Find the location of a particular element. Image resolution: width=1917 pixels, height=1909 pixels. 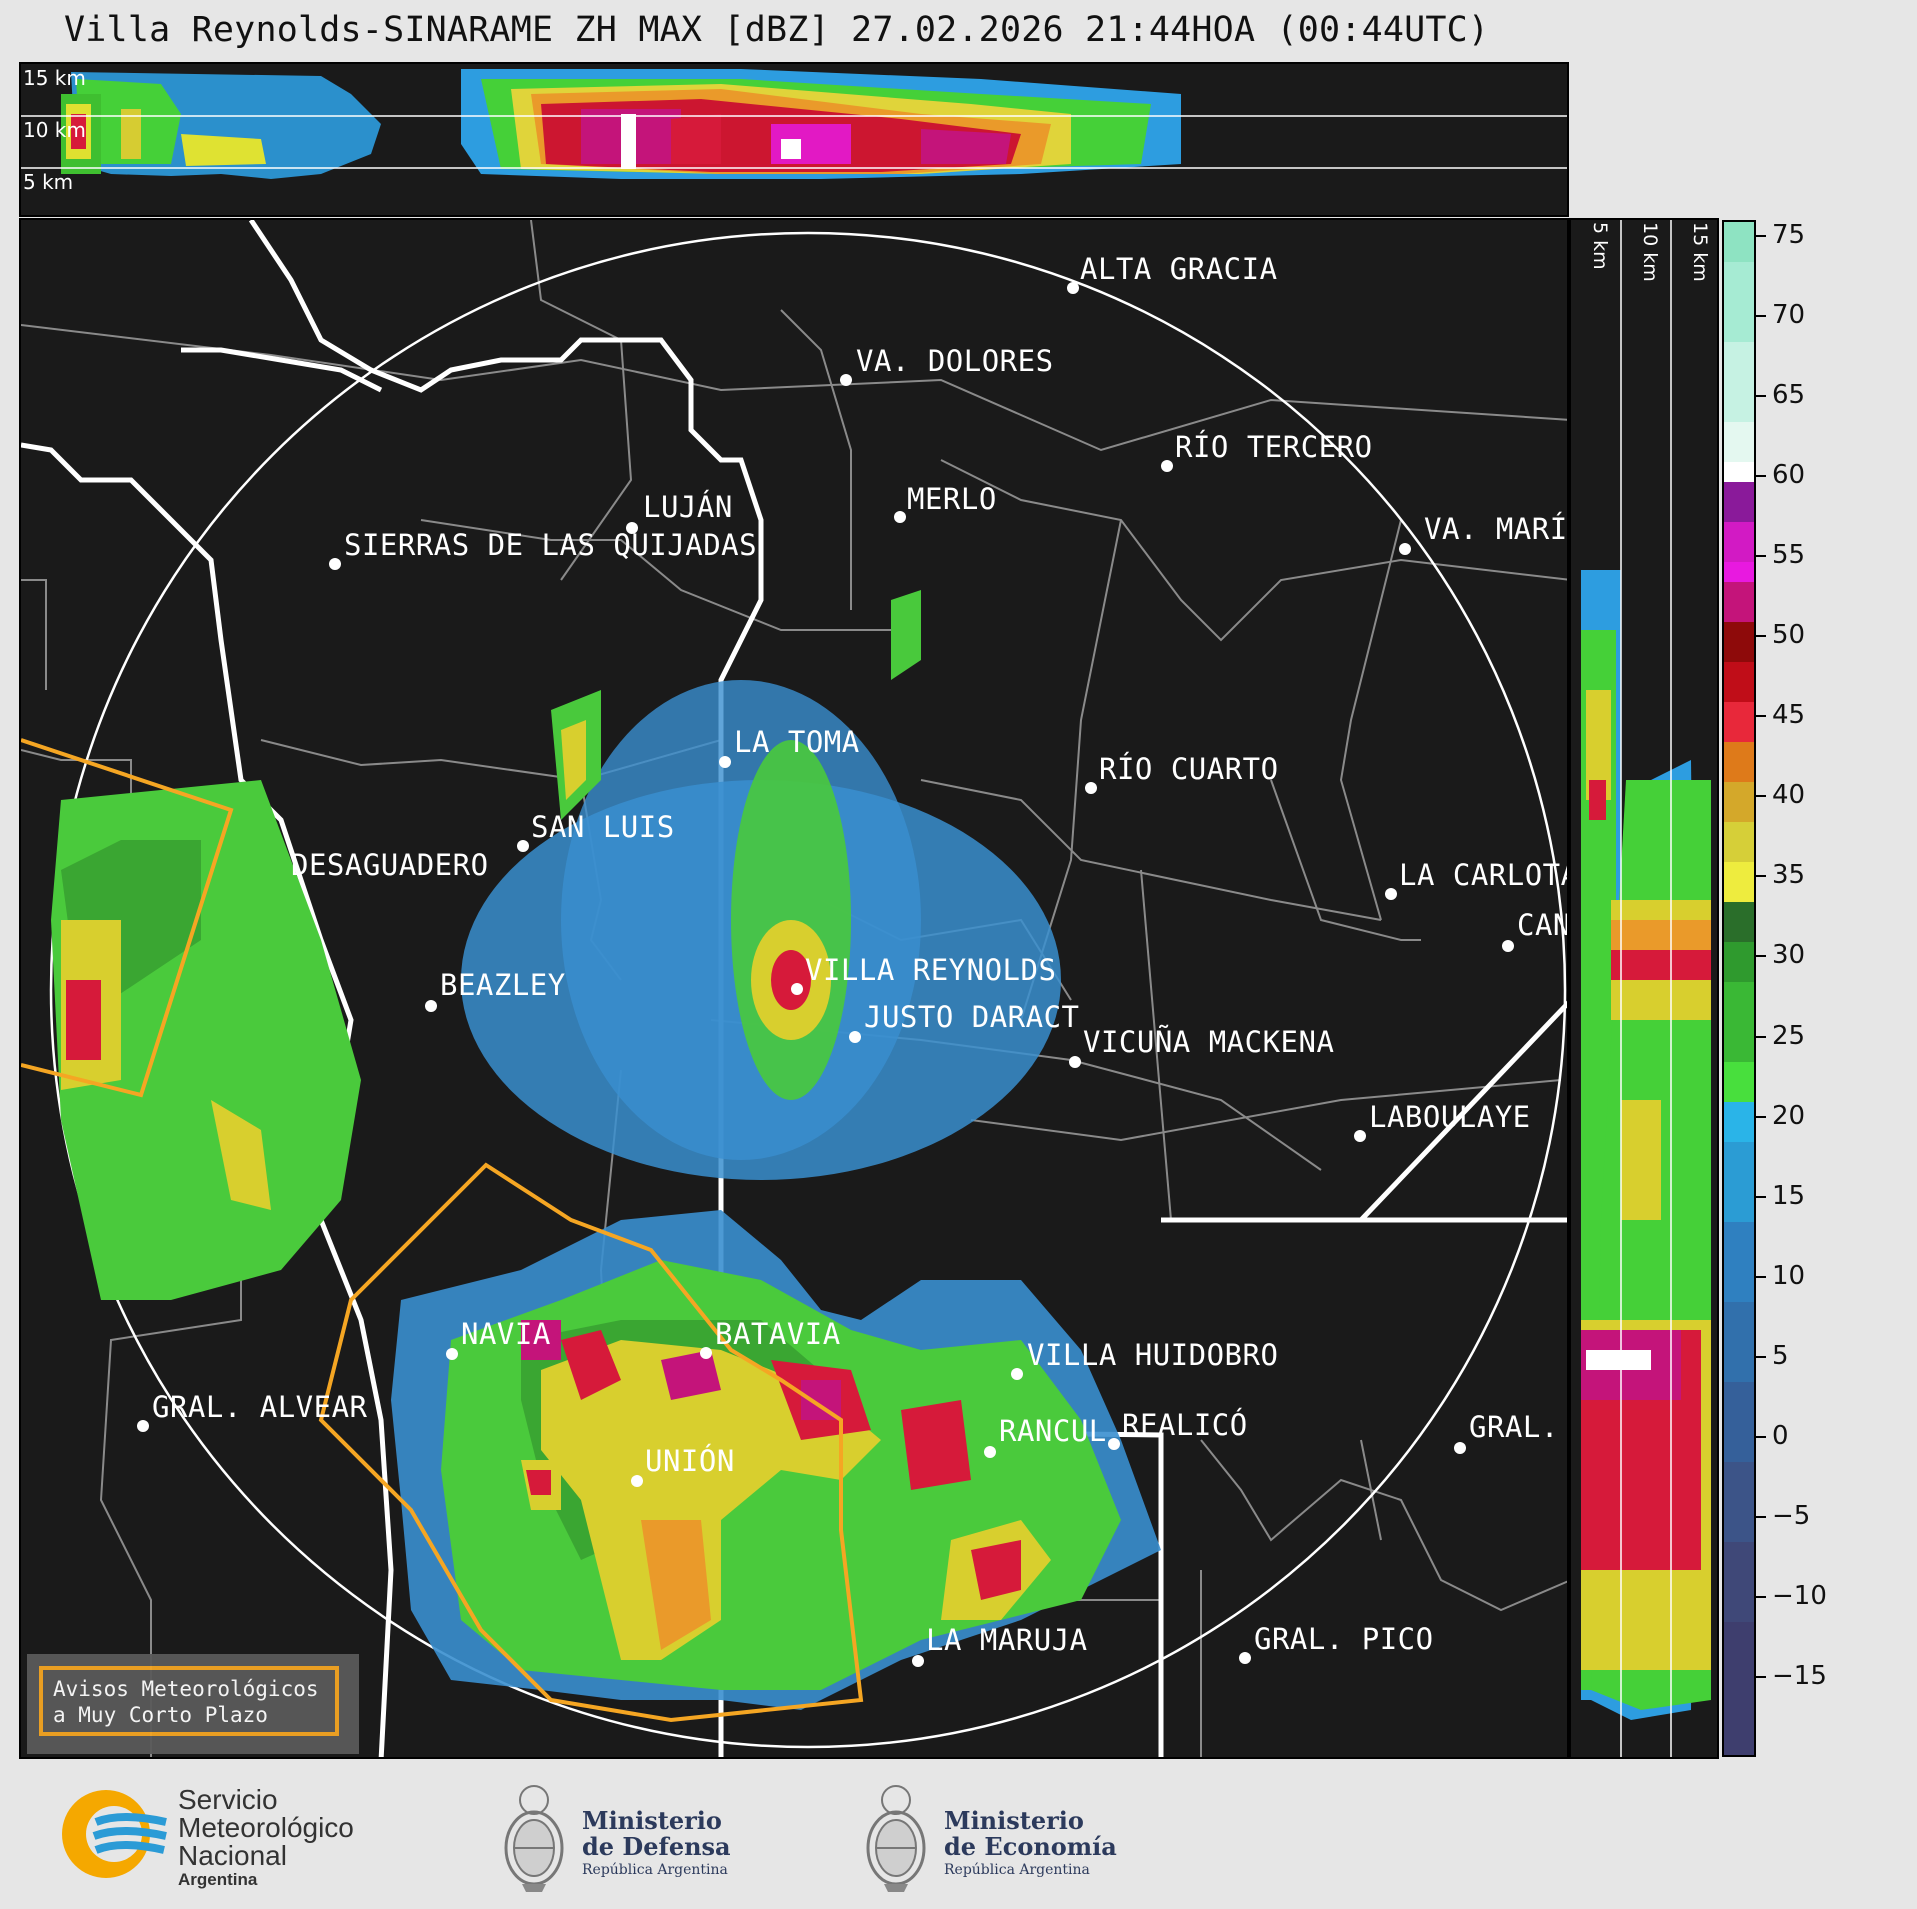

top-cross-section-echoes is located at coordinates (794, 124).